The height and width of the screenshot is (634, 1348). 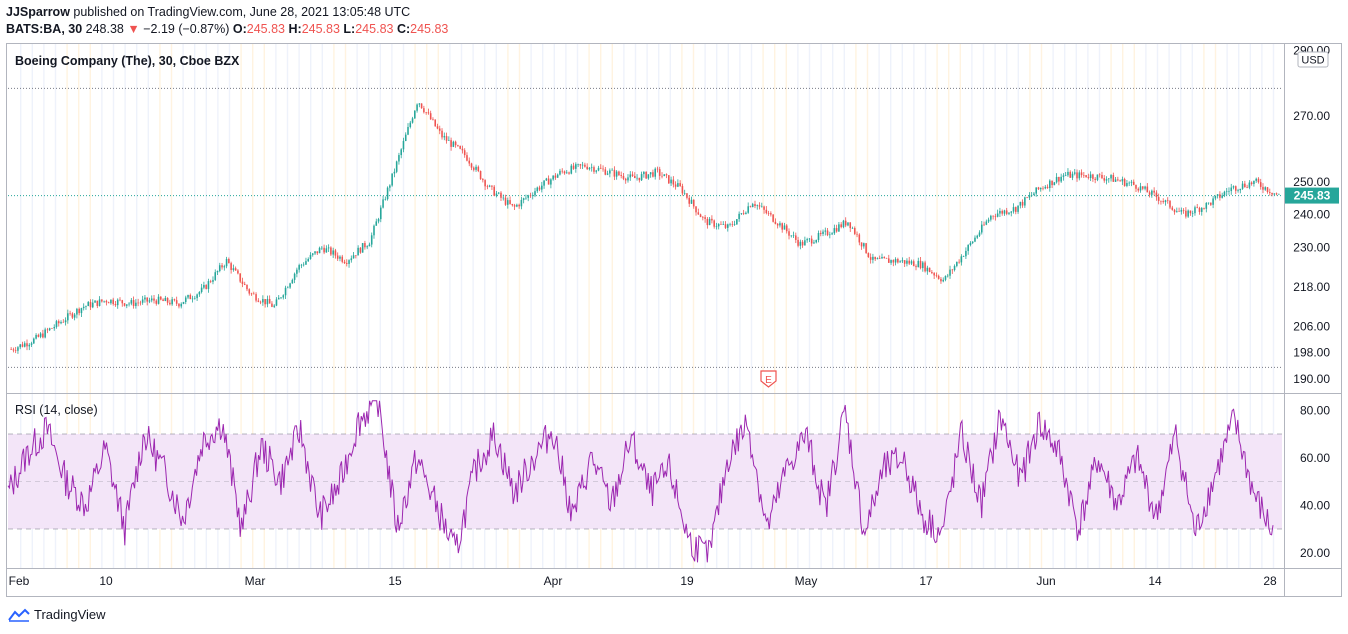 I want to click on earnings-marker: E, so click(x=768, y=379).